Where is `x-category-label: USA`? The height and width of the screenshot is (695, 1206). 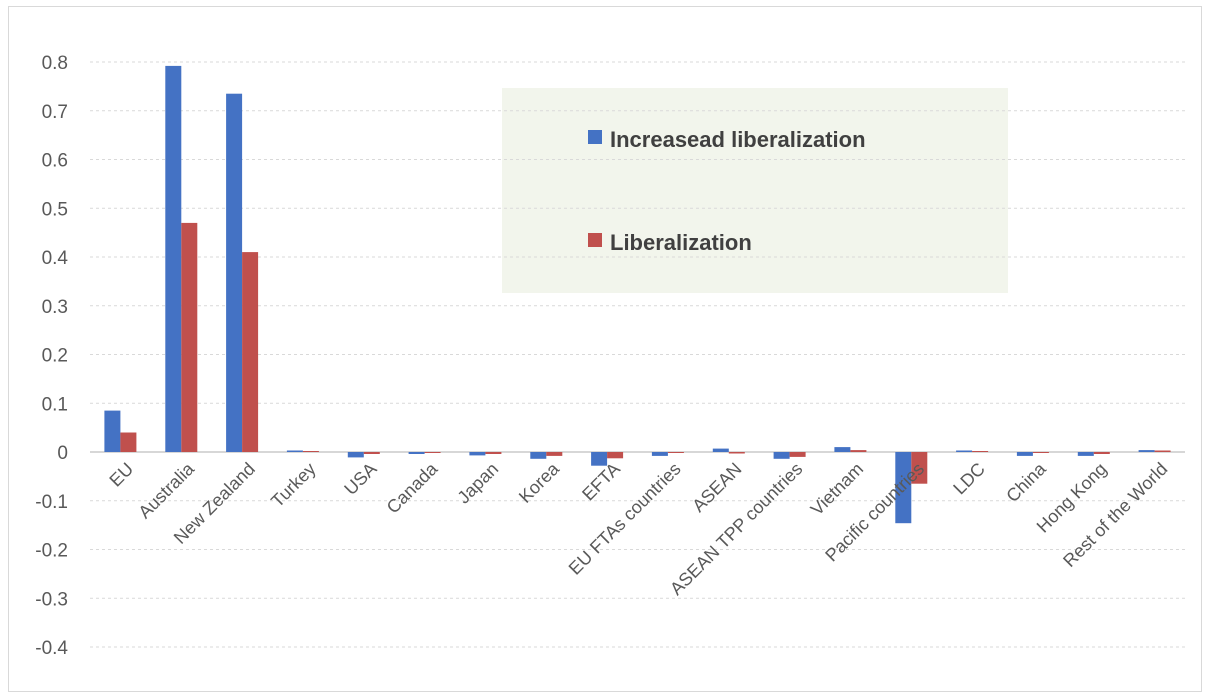 x-category-label: USA is located at coordinates (360, 479).